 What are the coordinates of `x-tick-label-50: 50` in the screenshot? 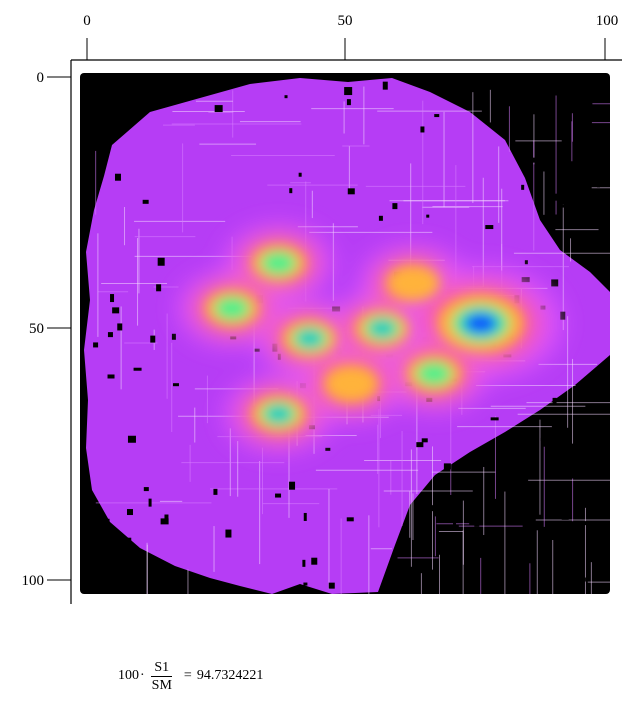 It's located at (345, 21).